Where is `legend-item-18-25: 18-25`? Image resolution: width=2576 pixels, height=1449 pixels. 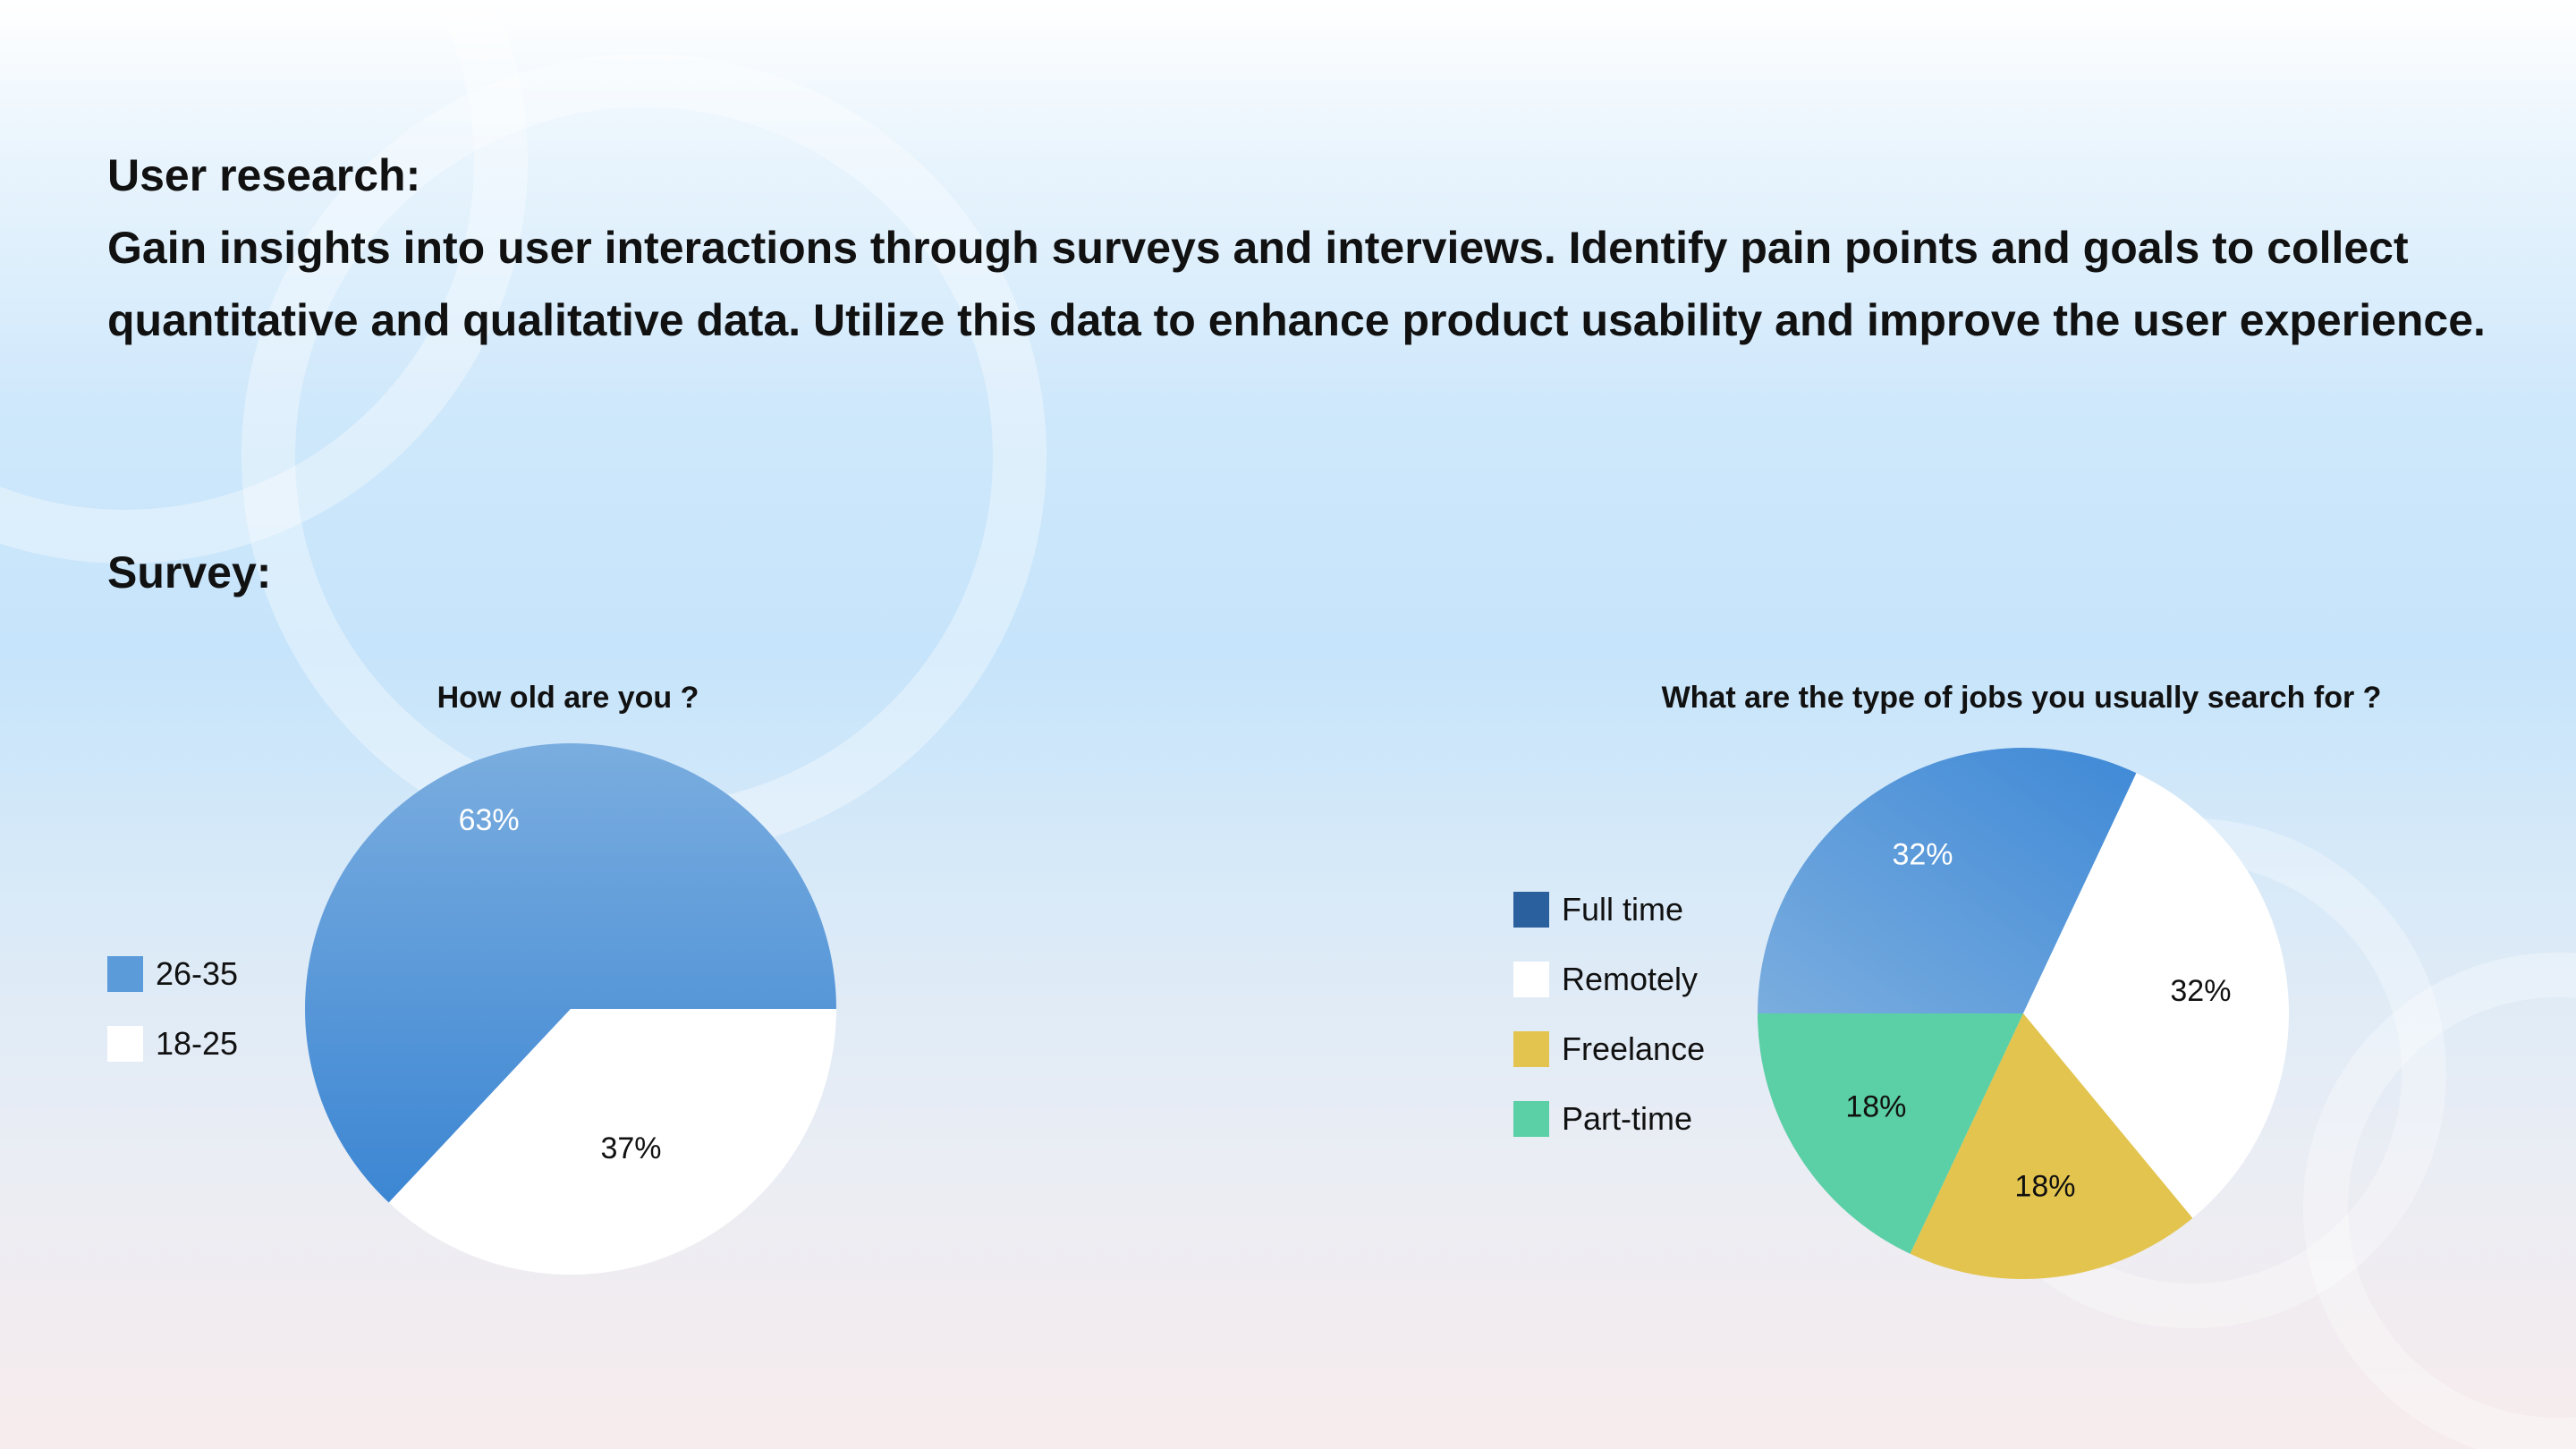 legend-item-18-25: 18-25 is located at coordinates (172, 1044).